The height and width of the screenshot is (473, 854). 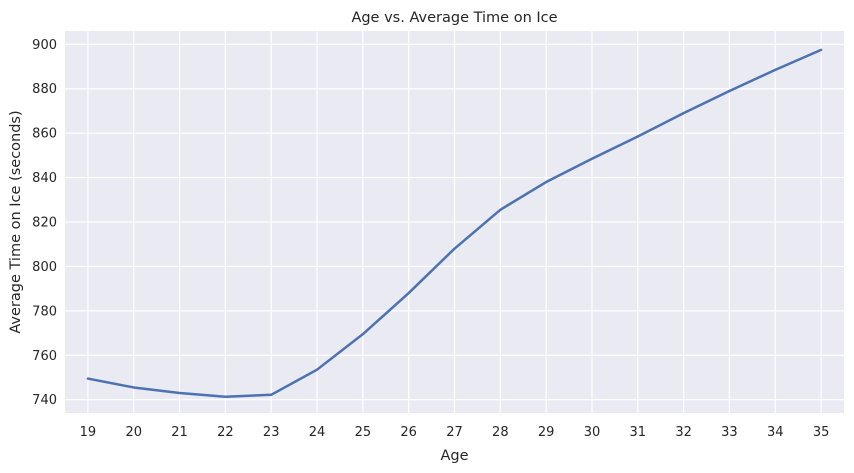 What do you see at coordinates (179, 432) in the screenshot?
I see `x-tick-label: 21` at bounding box center [179, 432].